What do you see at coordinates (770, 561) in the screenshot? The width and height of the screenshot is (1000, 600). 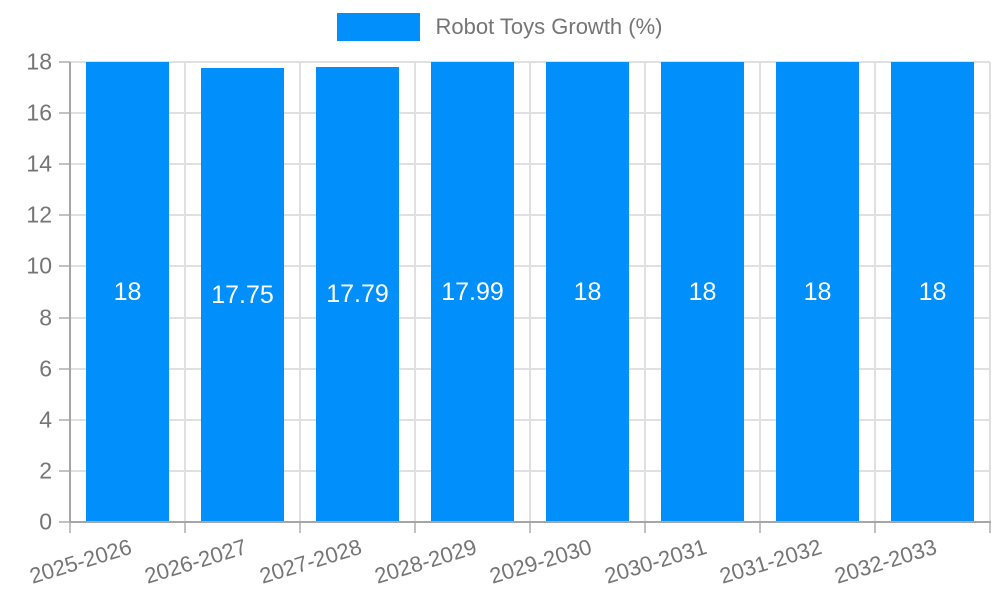 I see `x-tick-label: 2031-2032` at bounding box center [770, 561].